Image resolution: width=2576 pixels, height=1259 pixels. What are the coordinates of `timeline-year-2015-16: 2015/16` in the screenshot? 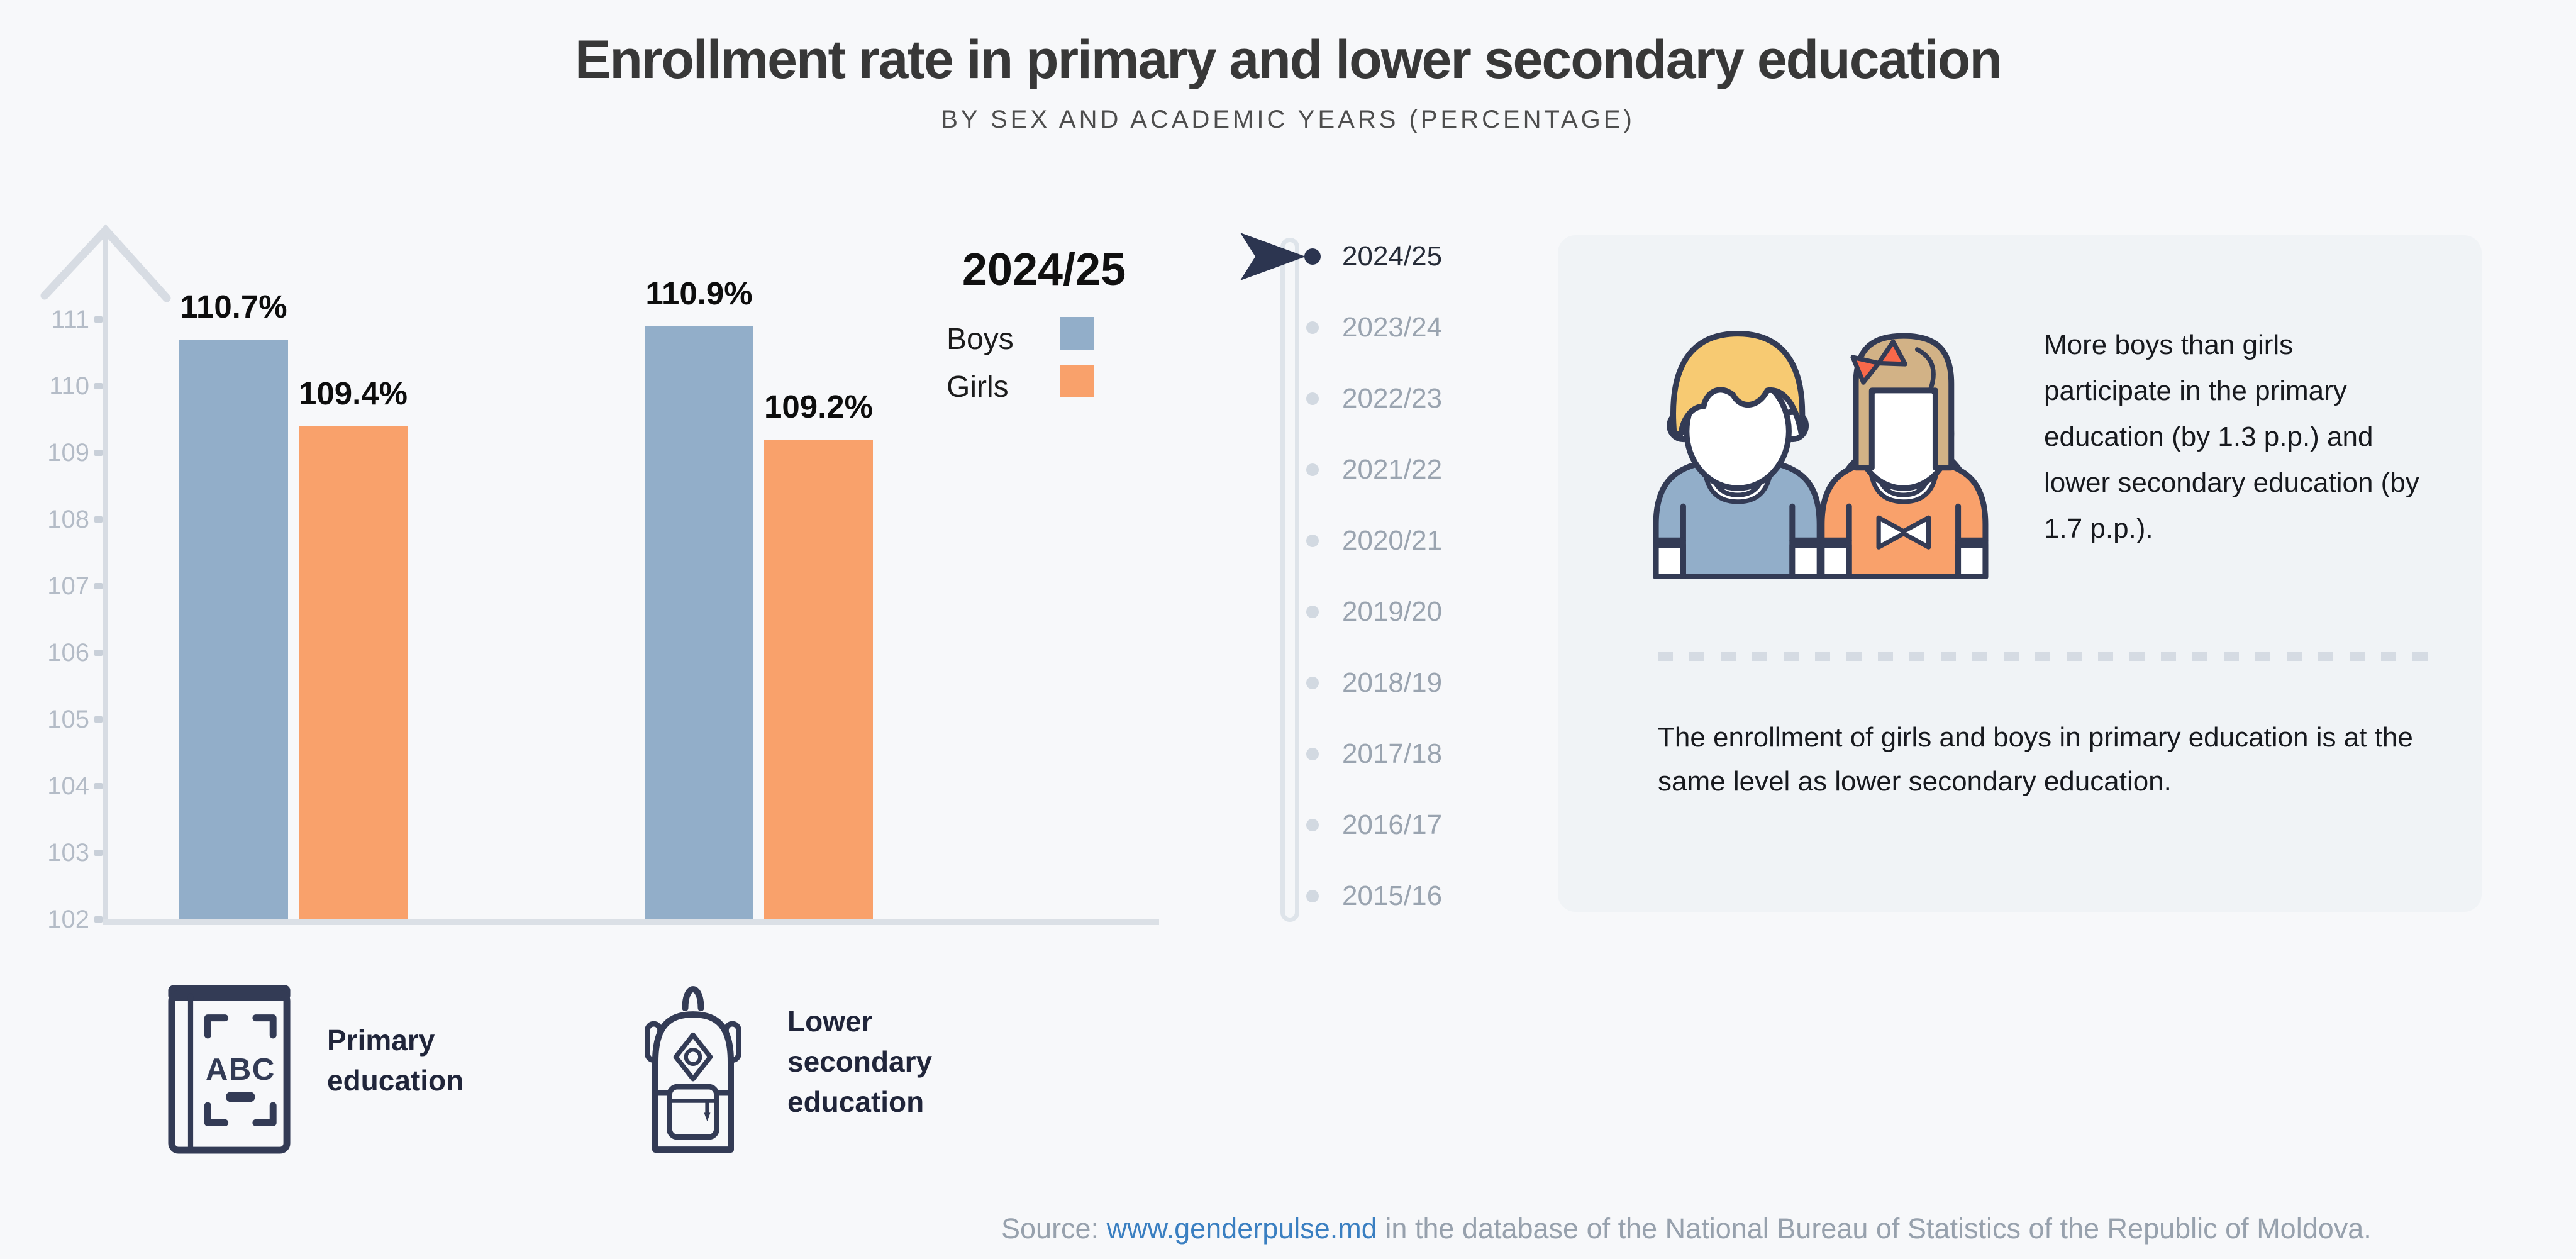 It's located at (1392, 895).